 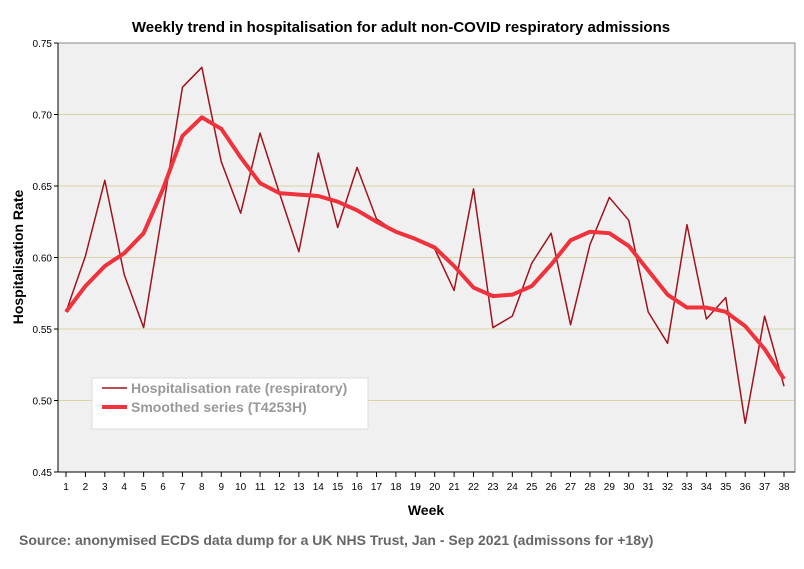 What do you see at coordinates (426, 510) in the screenshot?
I see `x-axis-label: Week` at bounding box center [426, 510].